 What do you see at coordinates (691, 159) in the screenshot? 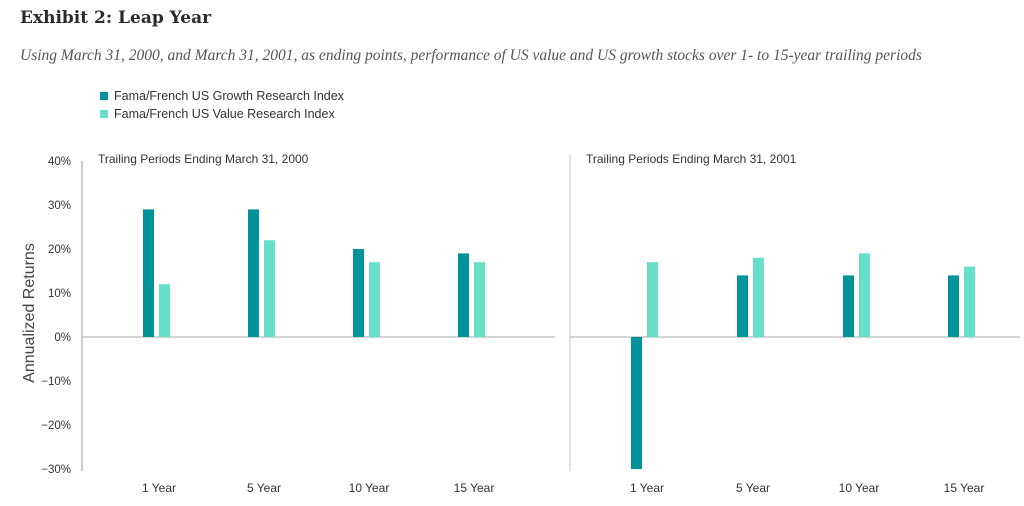
I see `panel-title: Trailing Periods Ending March 31, 2001` at bounding box center [691, 159].